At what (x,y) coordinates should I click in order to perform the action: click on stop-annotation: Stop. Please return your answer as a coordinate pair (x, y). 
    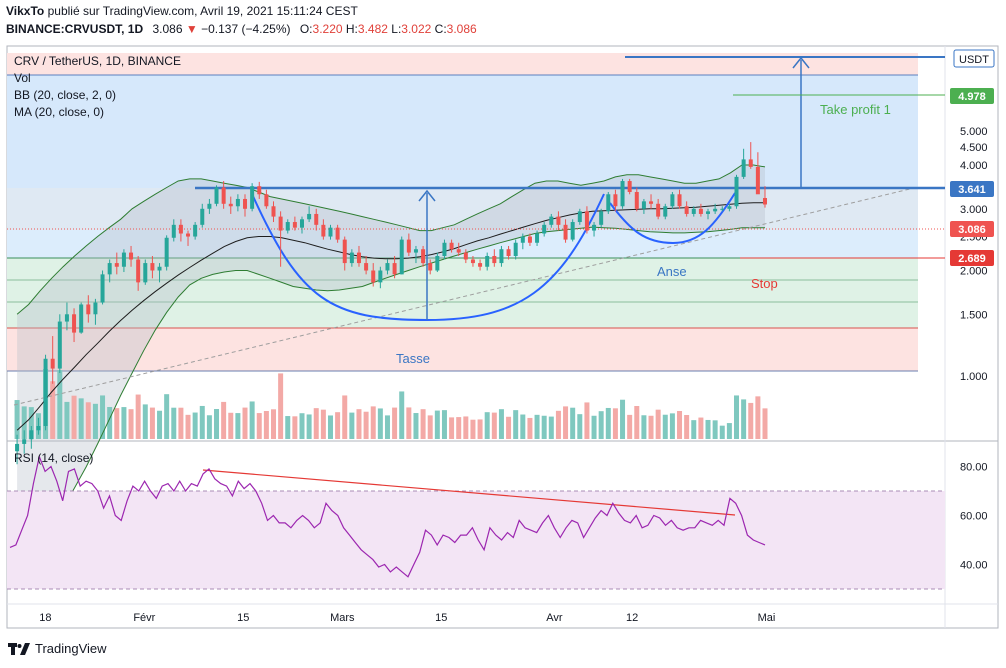
    Looking at the image, I should click on (764, 283).